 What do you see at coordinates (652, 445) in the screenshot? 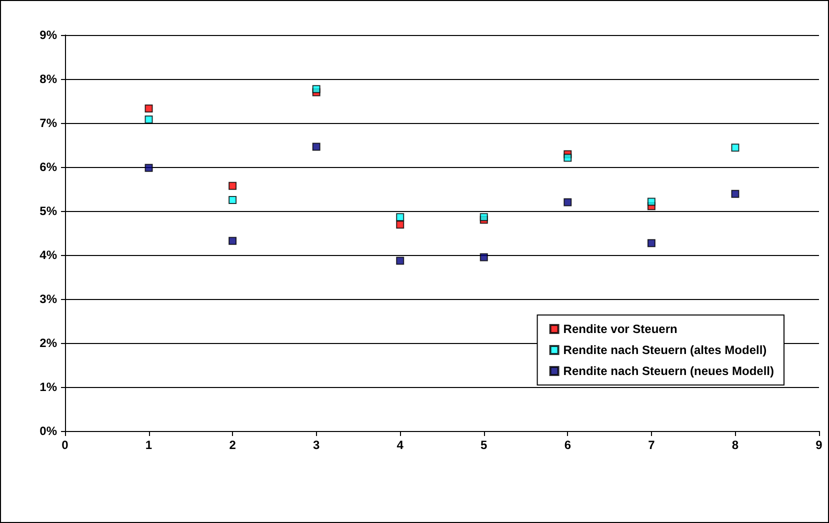
I see `x-tick-label: 7` at bounding box center [652, 445].